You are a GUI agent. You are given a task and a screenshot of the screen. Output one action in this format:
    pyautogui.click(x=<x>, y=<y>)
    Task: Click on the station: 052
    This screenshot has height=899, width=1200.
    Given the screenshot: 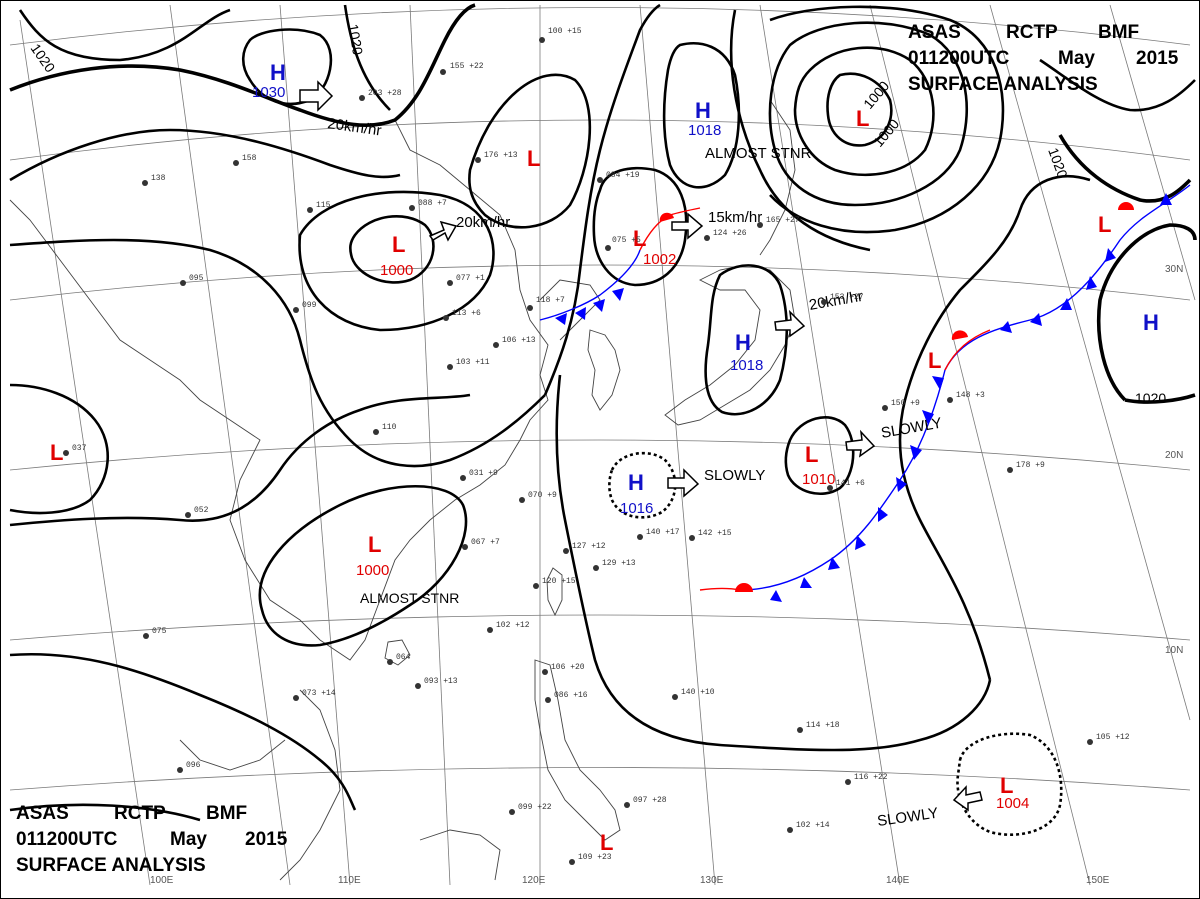 What is the action you would take?
    pyautogui.click(x=197, y=512)
    